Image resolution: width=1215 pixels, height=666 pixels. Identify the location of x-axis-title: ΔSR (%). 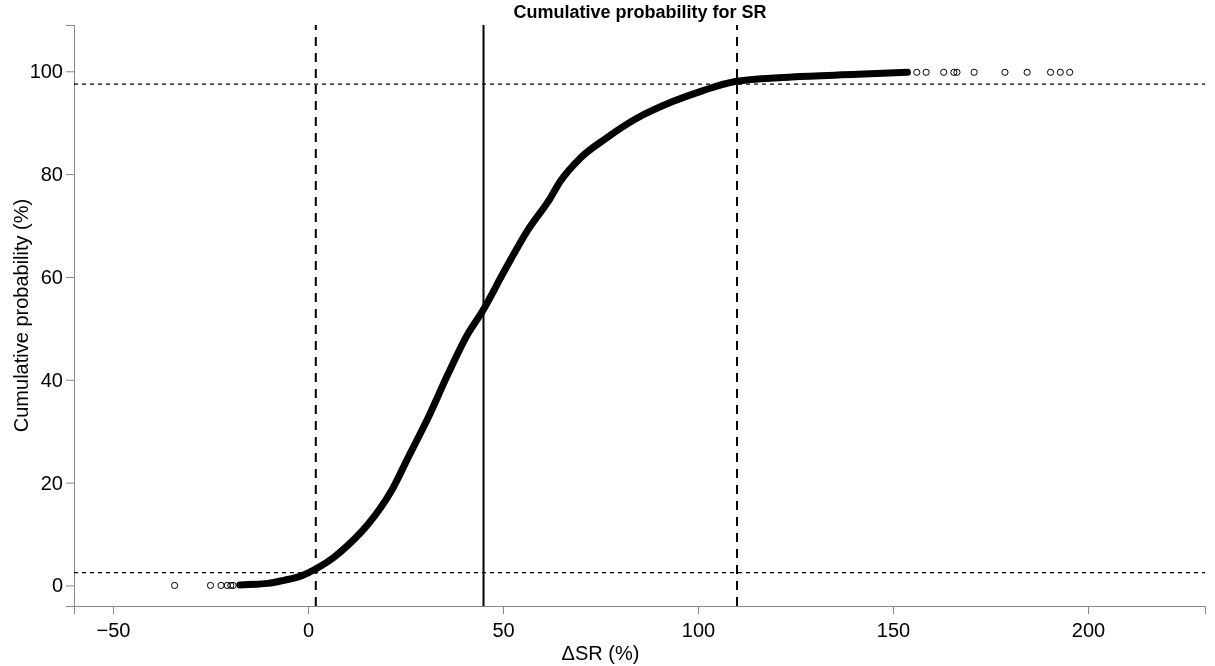
(600, 653).